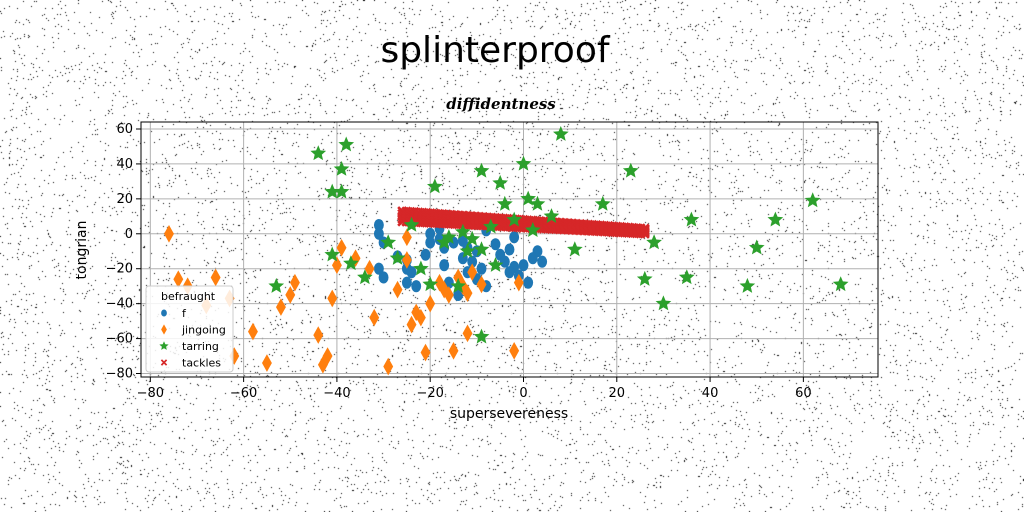 The image size is (1024, 512). I want to click on legend-marker-jingoing, so click(164, 329).